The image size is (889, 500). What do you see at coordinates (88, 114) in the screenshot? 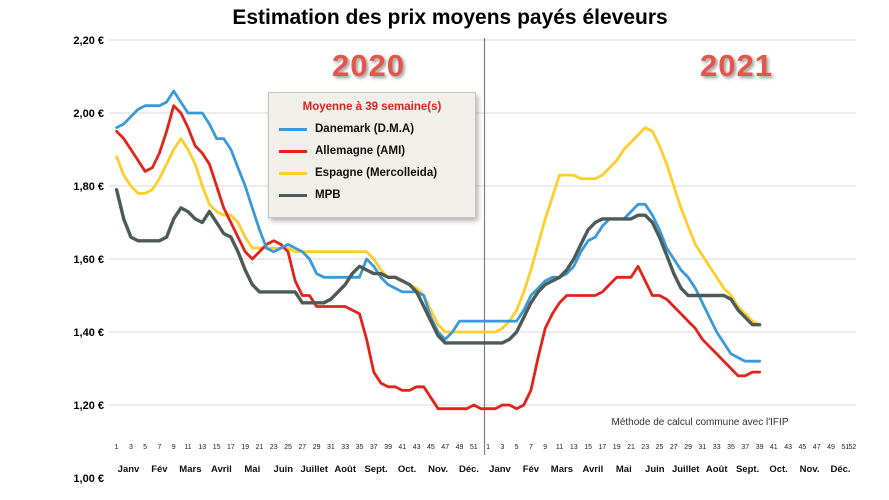
I see `y-axis-label: 2,00 €` at bounding box center [88, 114].